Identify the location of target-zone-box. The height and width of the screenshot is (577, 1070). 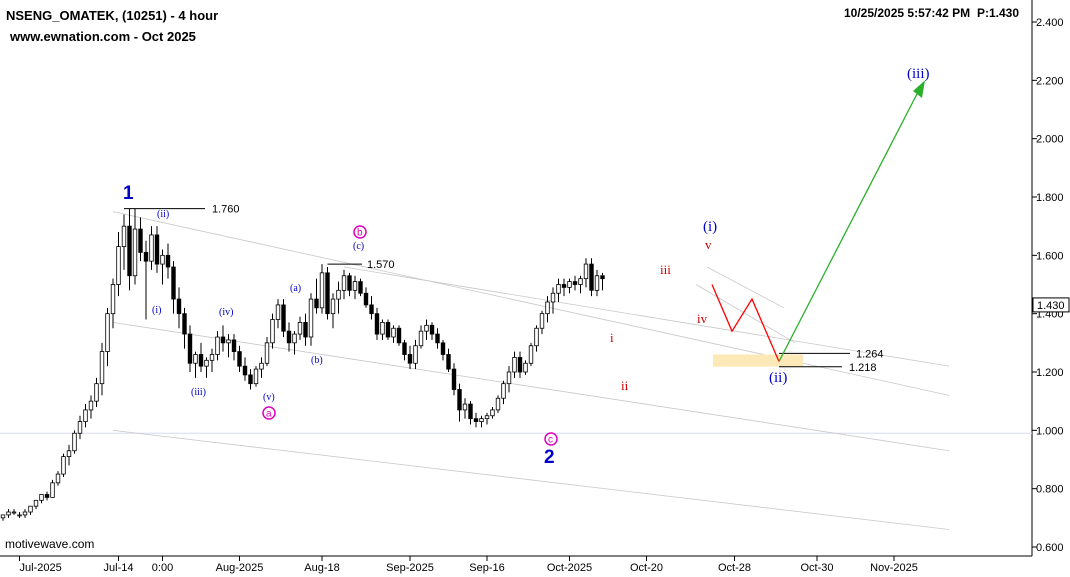
(758, 360).